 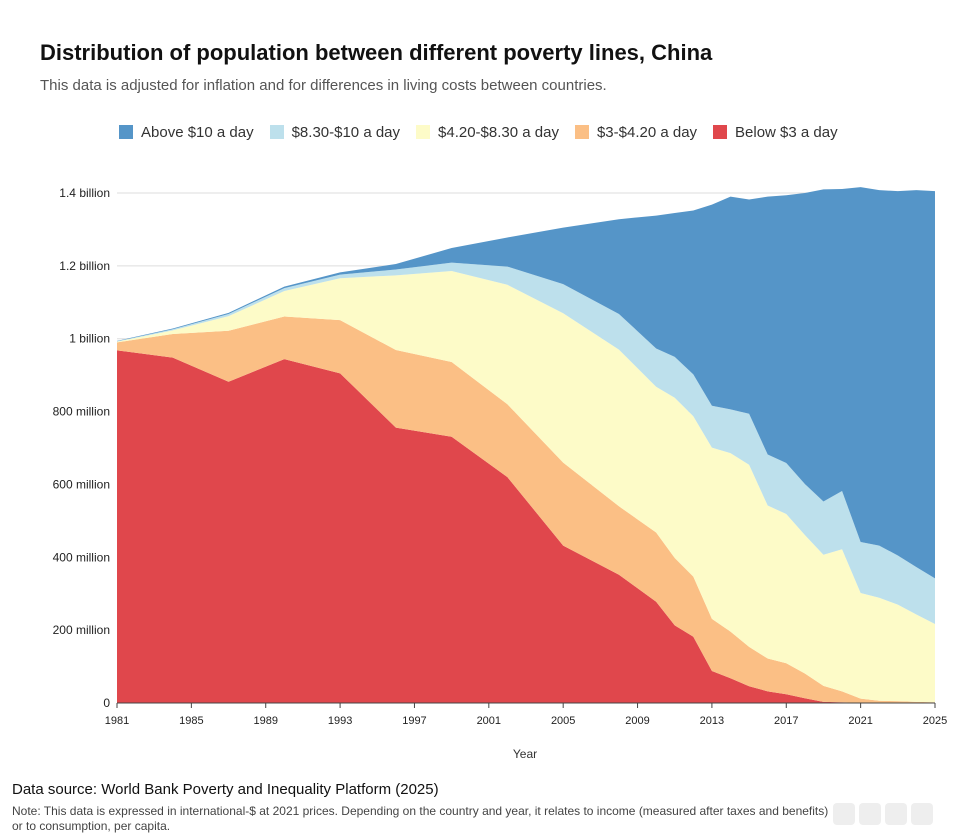 I want to click on x-tick-label: 2001, so click(x=489, y=721).